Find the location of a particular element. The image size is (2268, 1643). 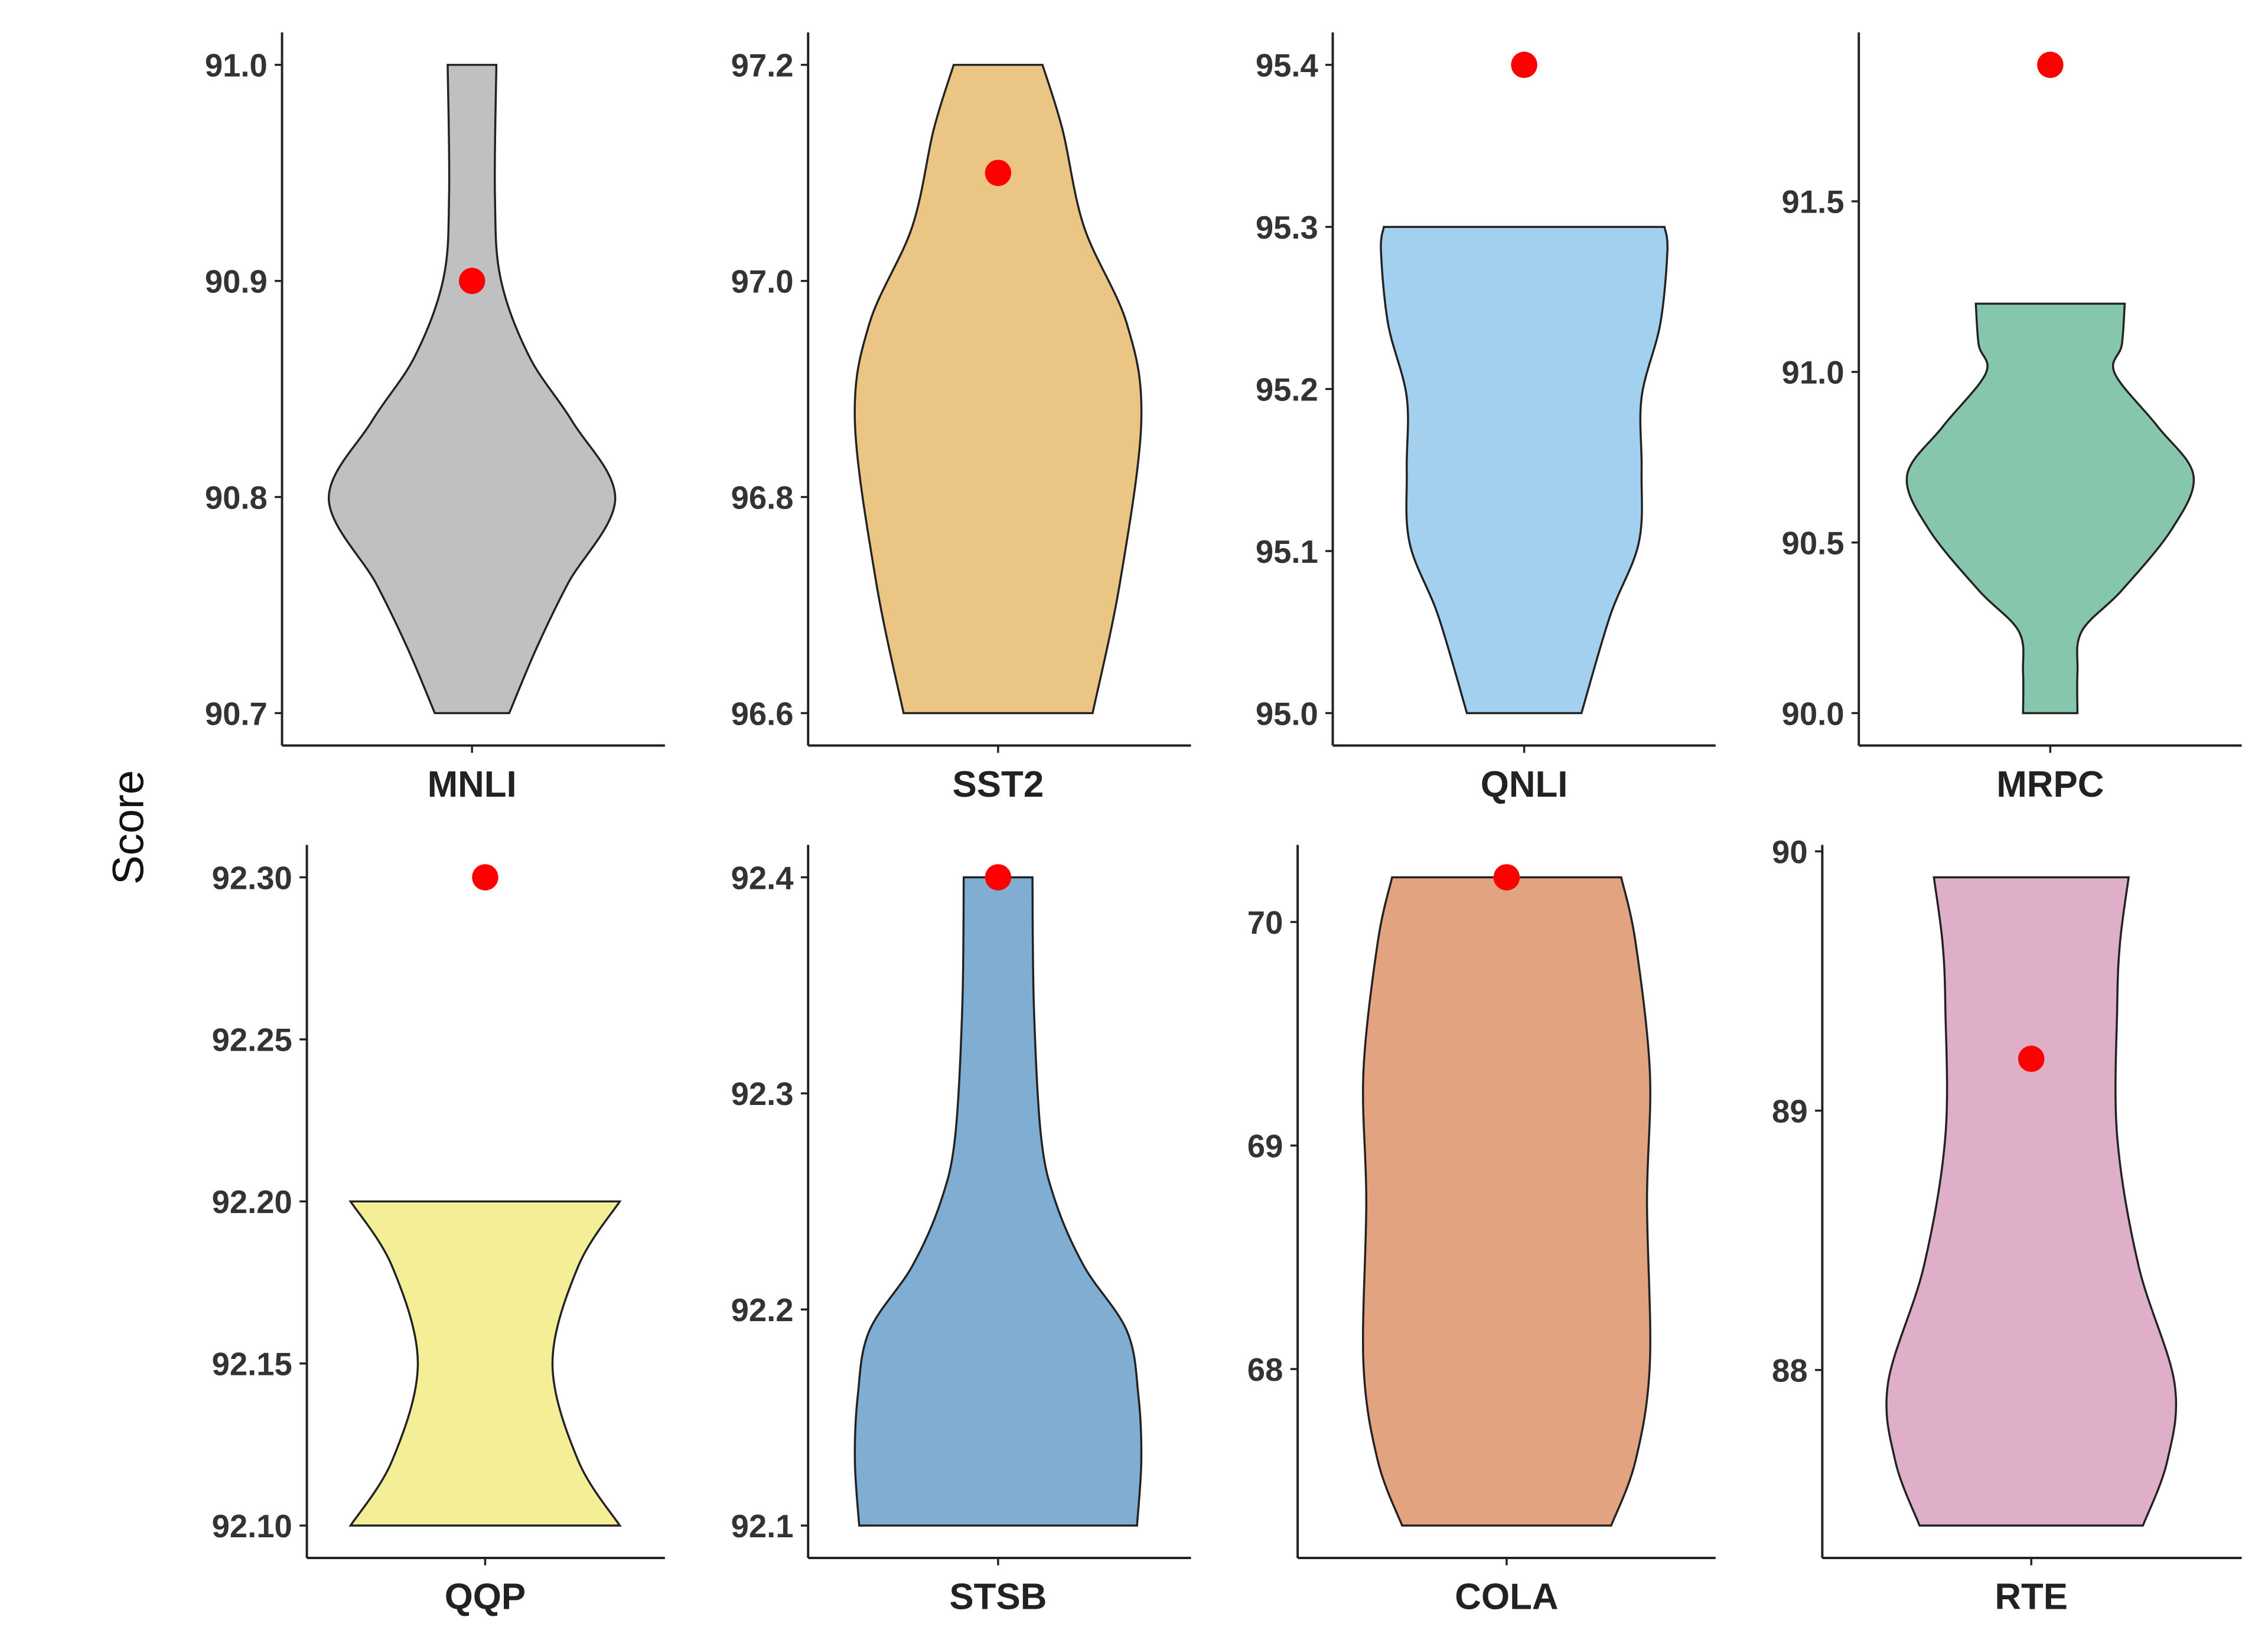

y-tick-label: 92.2 is located at coordinates (762, 1310).